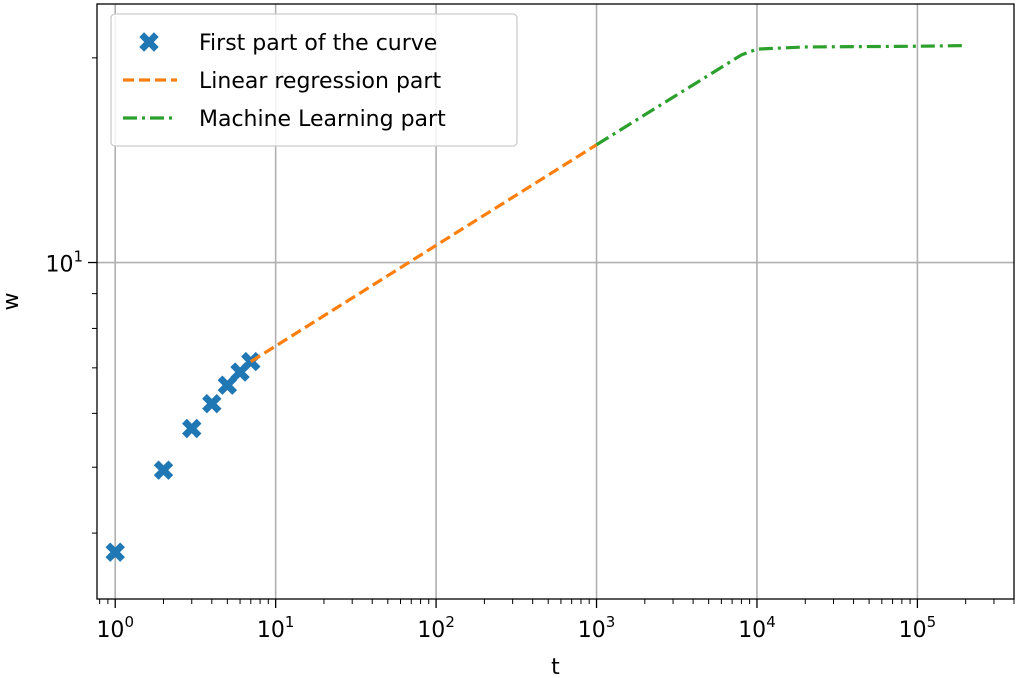  I want to click on y-tick-label: 101, so click(64, 263).